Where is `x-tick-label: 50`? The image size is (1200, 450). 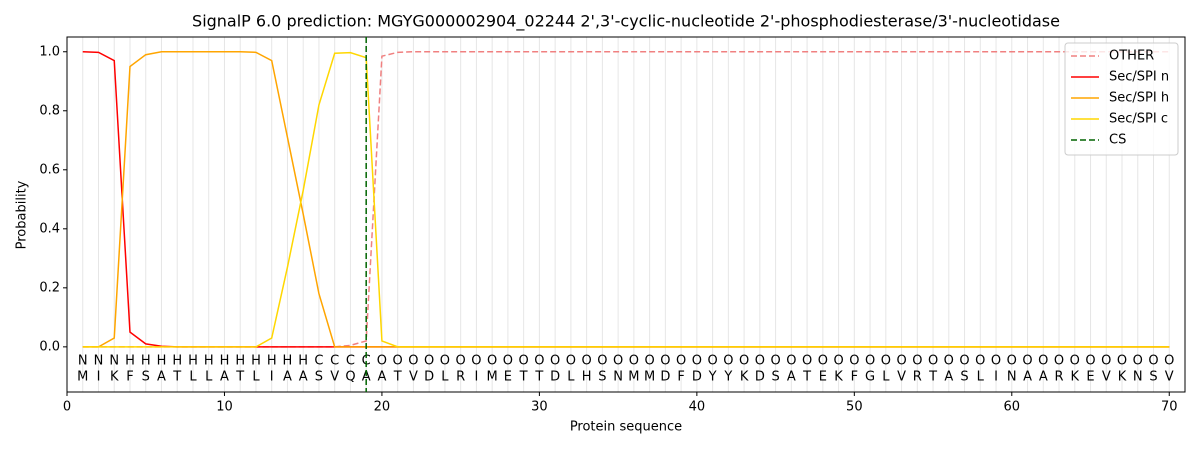
x-tick-label: 50 is located at coordinates (854, 407).